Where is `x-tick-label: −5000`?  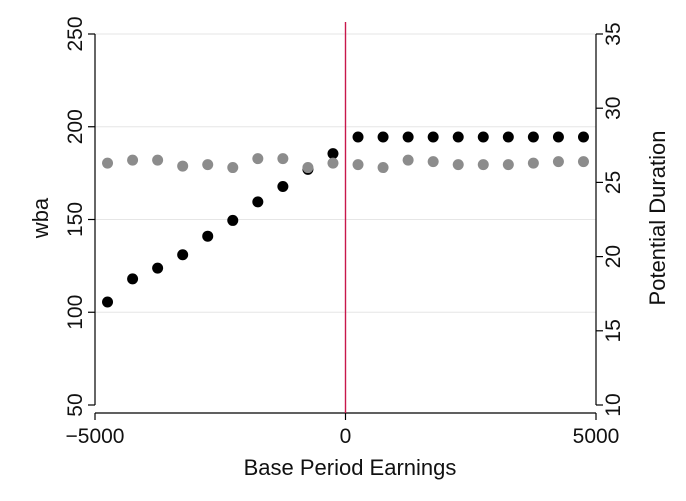 x-tick-label: −5000 is located at coordinates (95, 436).